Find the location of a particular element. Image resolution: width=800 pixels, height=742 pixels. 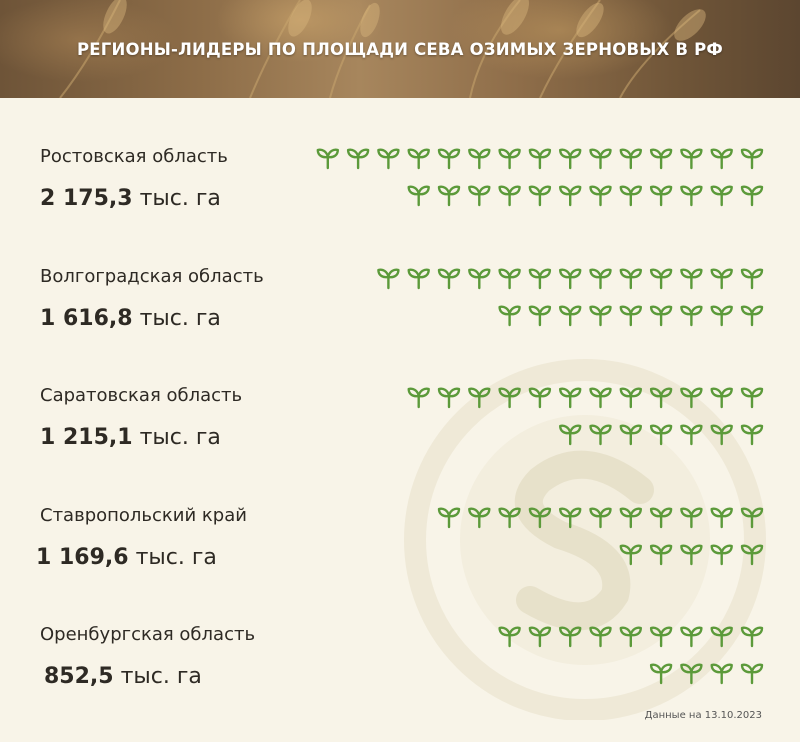

region-value-3: 1 169,6 тыс. га is located at coordinates (126, 557).